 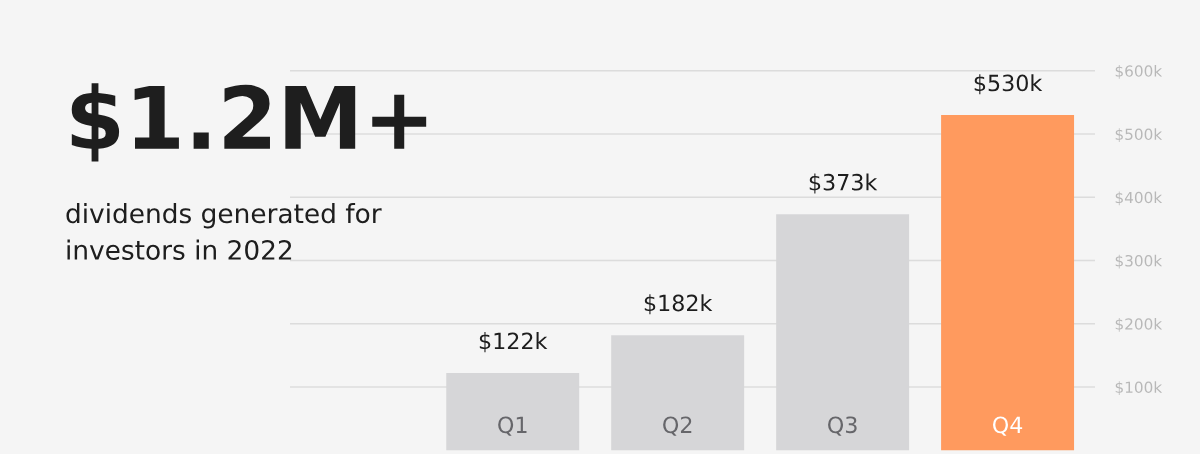 I want to click on y-tick-label: $500k, so click(x=1139, y=135).